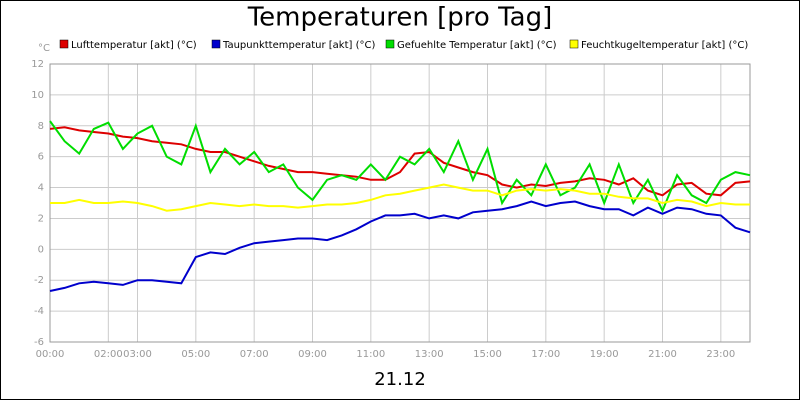 This screenshot has width=800, height=400. Describe the element at coordinates (604, 354) in the screenshot. I see `x-tick-label: 19:00` at that location.